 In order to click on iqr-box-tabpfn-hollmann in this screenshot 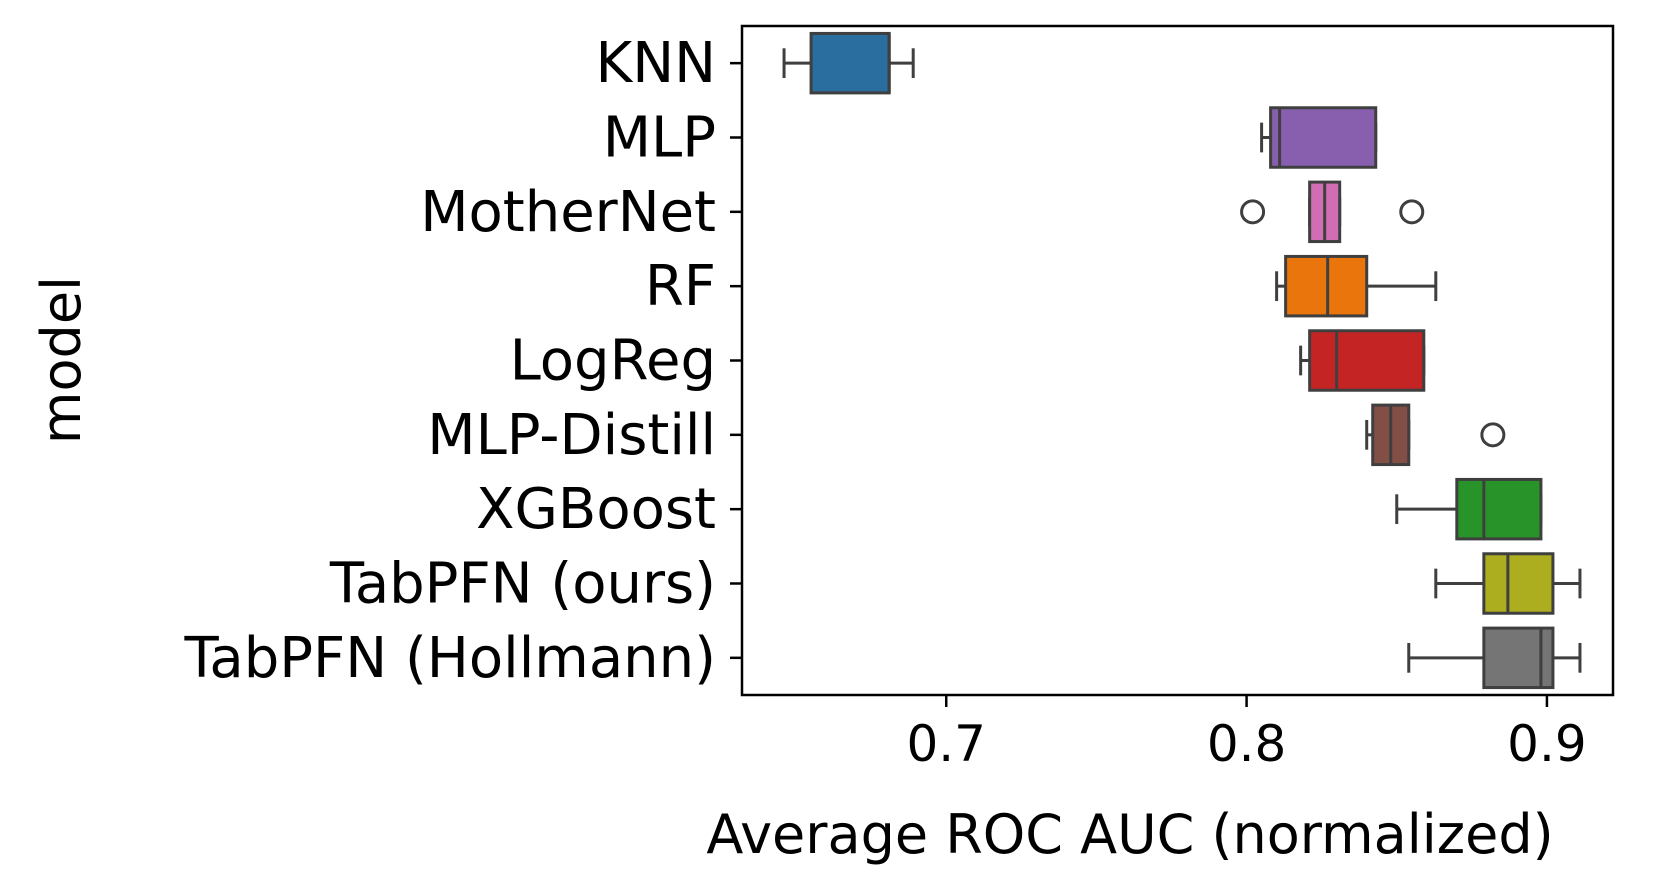, I will do `click(1518, 658)`.